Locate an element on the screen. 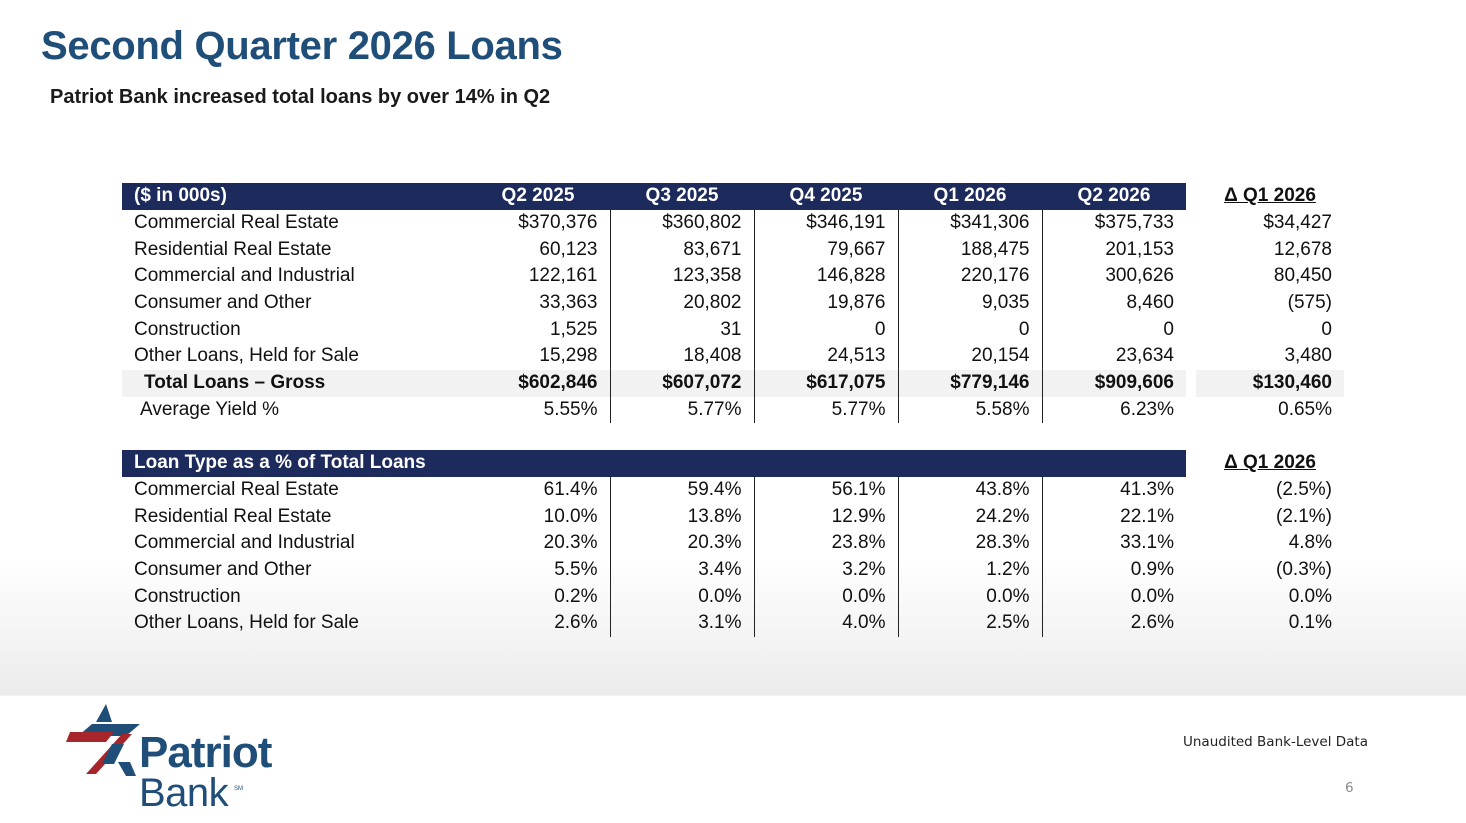 The width and height of the screenshot is (1466, 823). value-cell: 123,358 is located at coordinates (682, 276).